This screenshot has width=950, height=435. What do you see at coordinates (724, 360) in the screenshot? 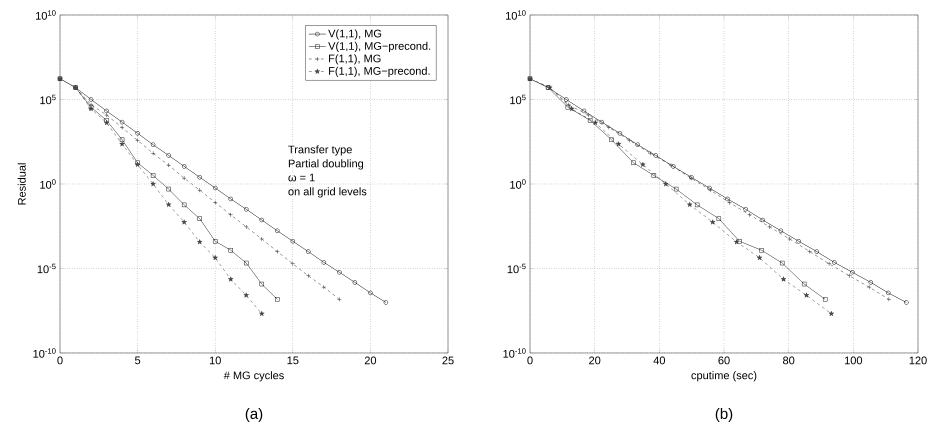
I see `x-tick-label: 60` at bounding box center [724, 360].